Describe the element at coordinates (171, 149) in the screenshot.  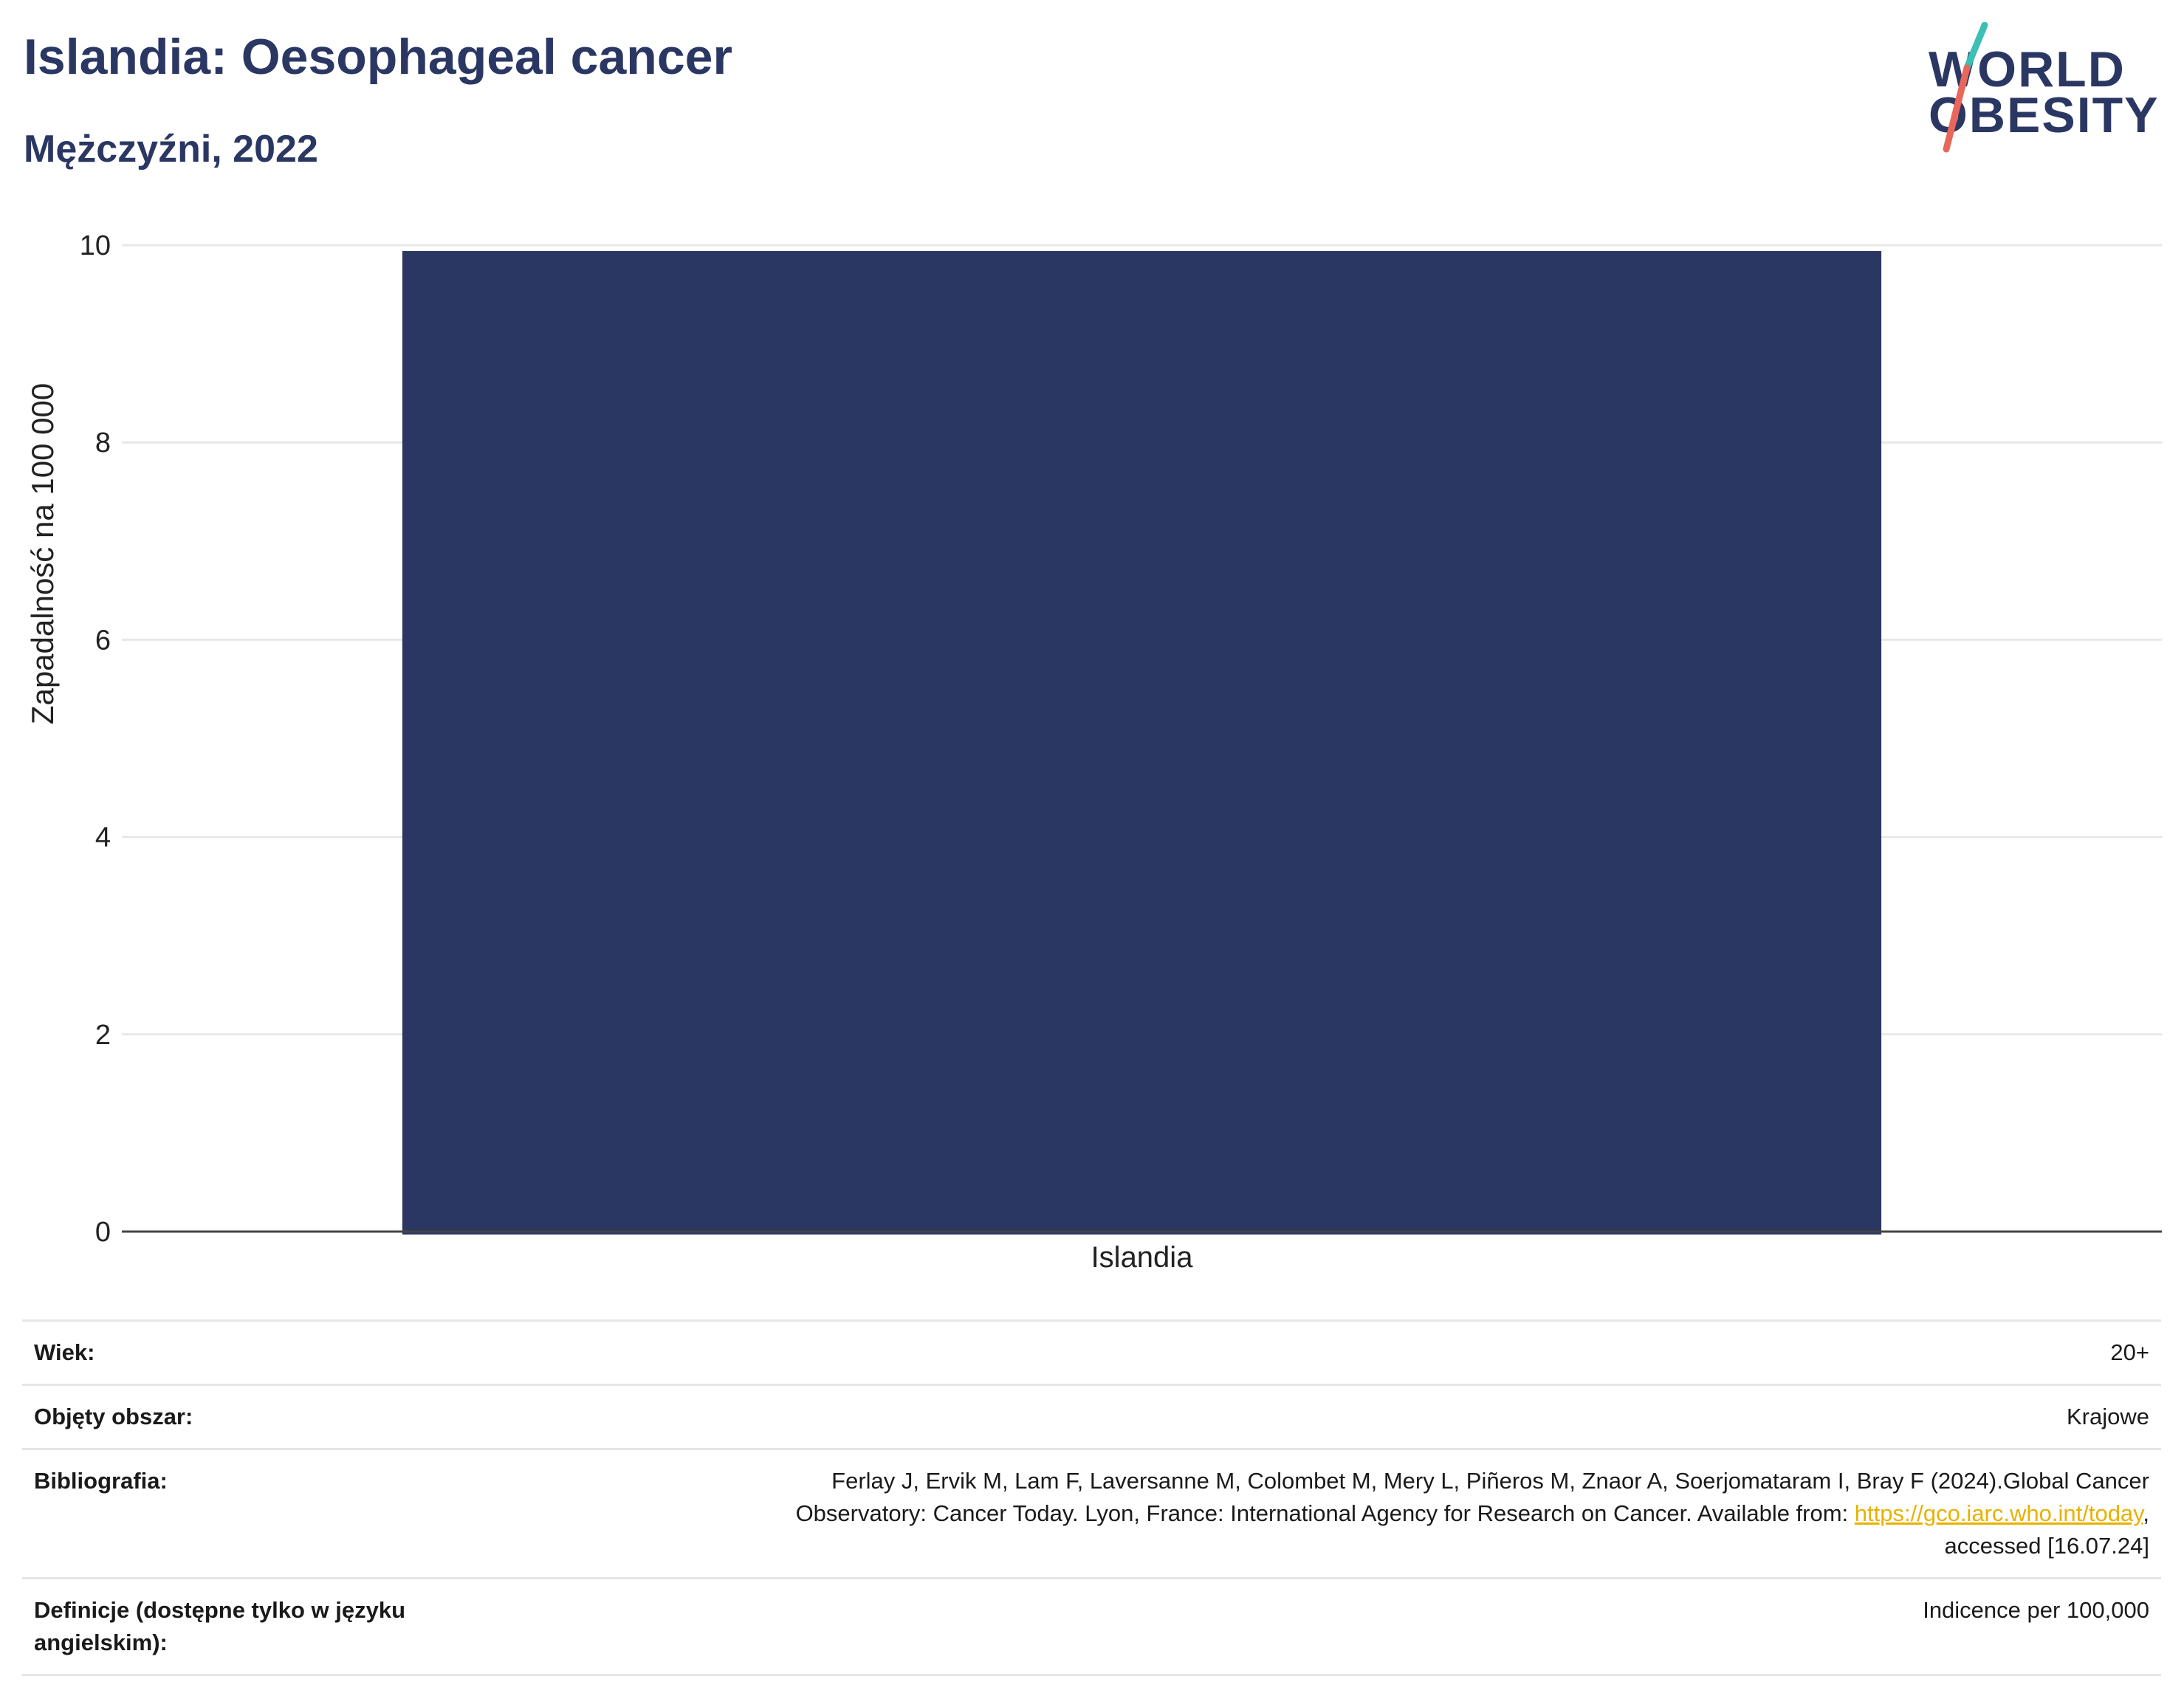
I see `page-subtitle: Mężczyźni, 2022` at that location.